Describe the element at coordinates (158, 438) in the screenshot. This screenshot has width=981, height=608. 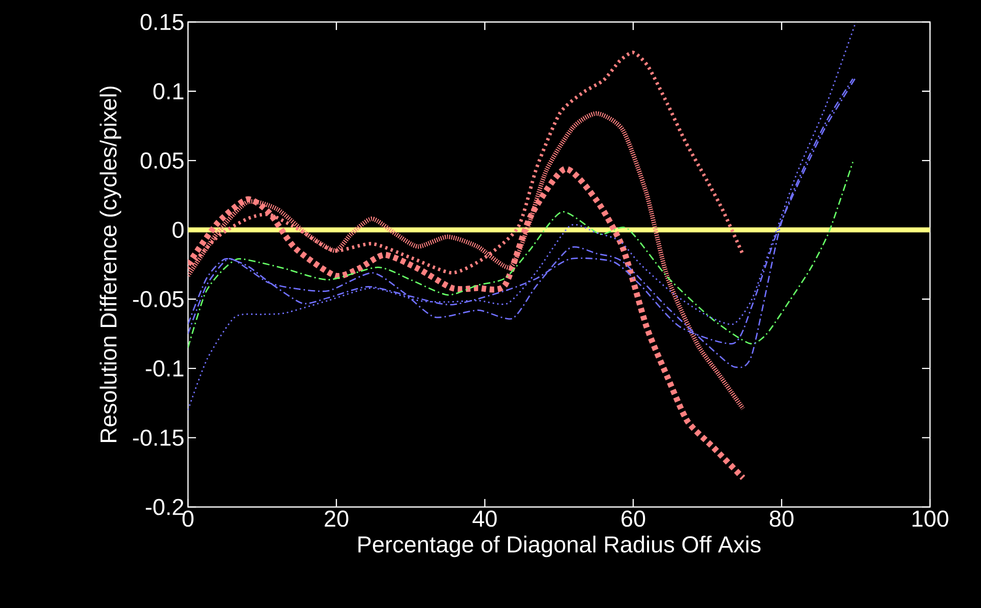
I see `y-tick-label: -0.15` at that location.